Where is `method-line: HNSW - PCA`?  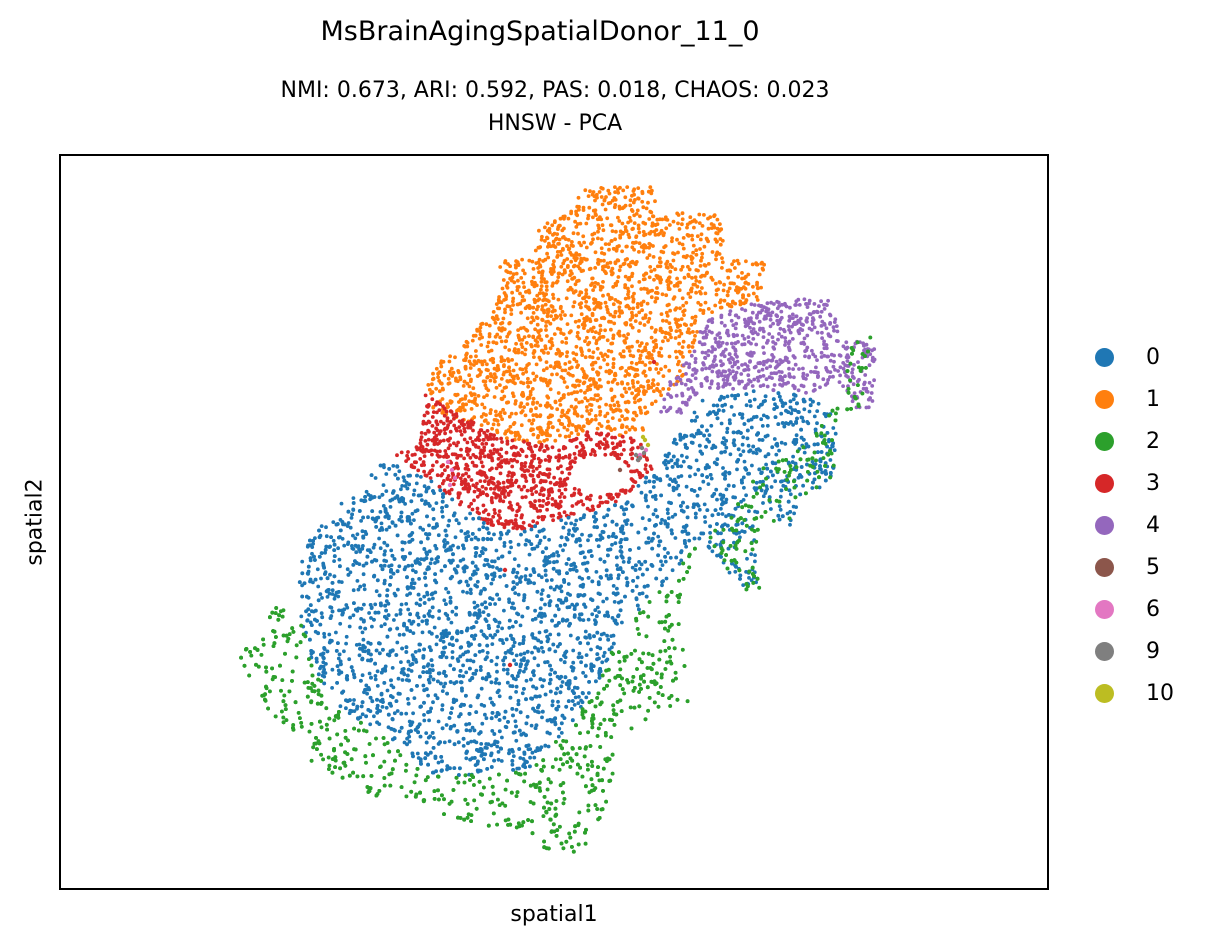 method-line: HNSW - PCA is located at coordinates (555, 123).